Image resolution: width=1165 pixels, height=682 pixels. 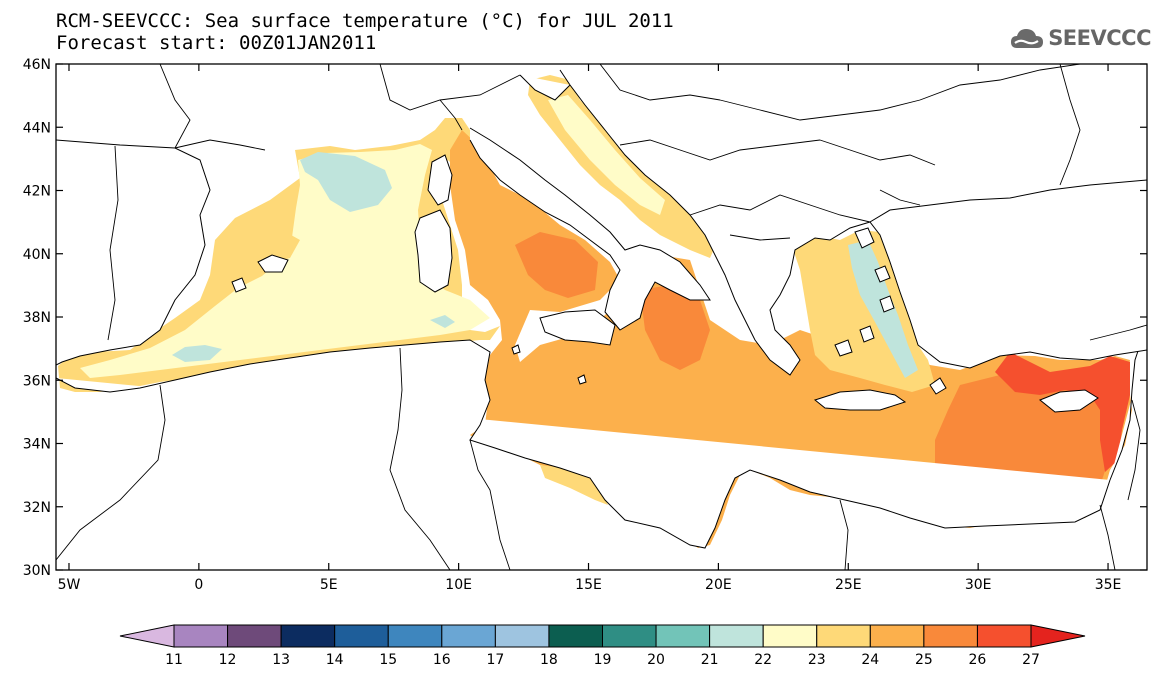 What do you see at coordinates (273, 263) in the screenshot?
I see `mallorca-island` at bounding box center [273, 263].